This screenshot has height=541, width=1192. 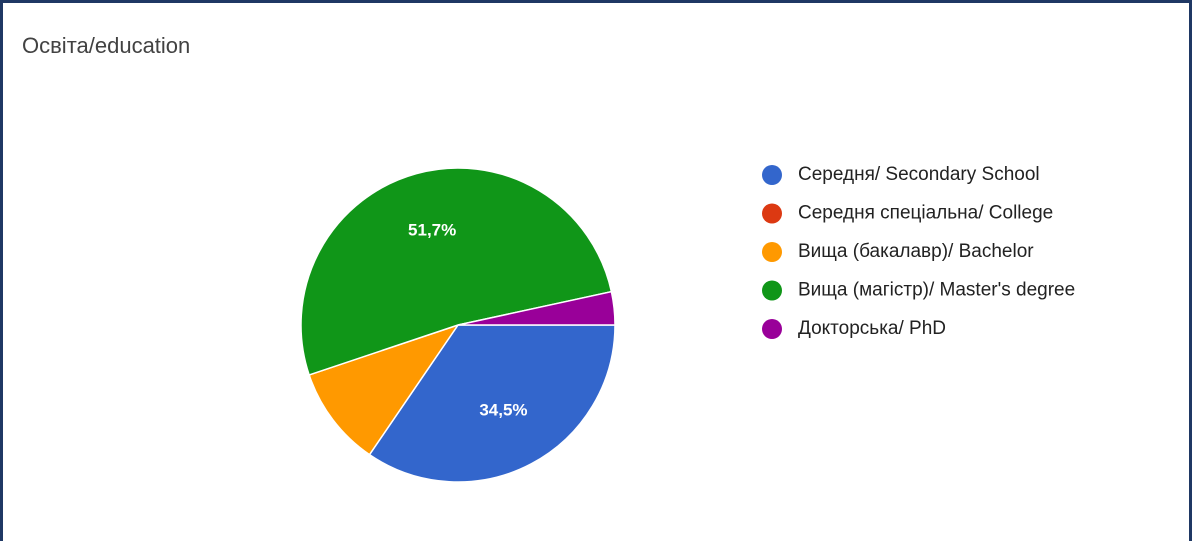 I want to click on legend-label: Вища (бакалавр)/ Bachelor, so click(x=916, y=251).